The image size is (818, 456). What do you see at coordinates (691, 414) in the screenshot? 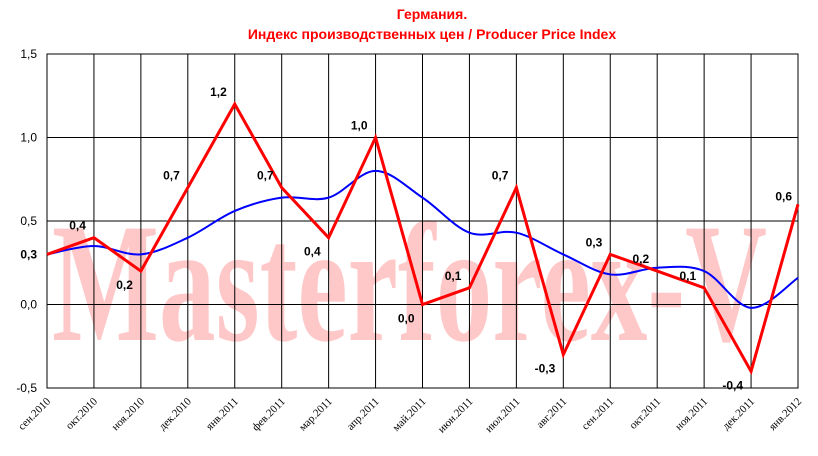
I see `x-tick-label: ноя.2011` at bounding box center [691, 414].